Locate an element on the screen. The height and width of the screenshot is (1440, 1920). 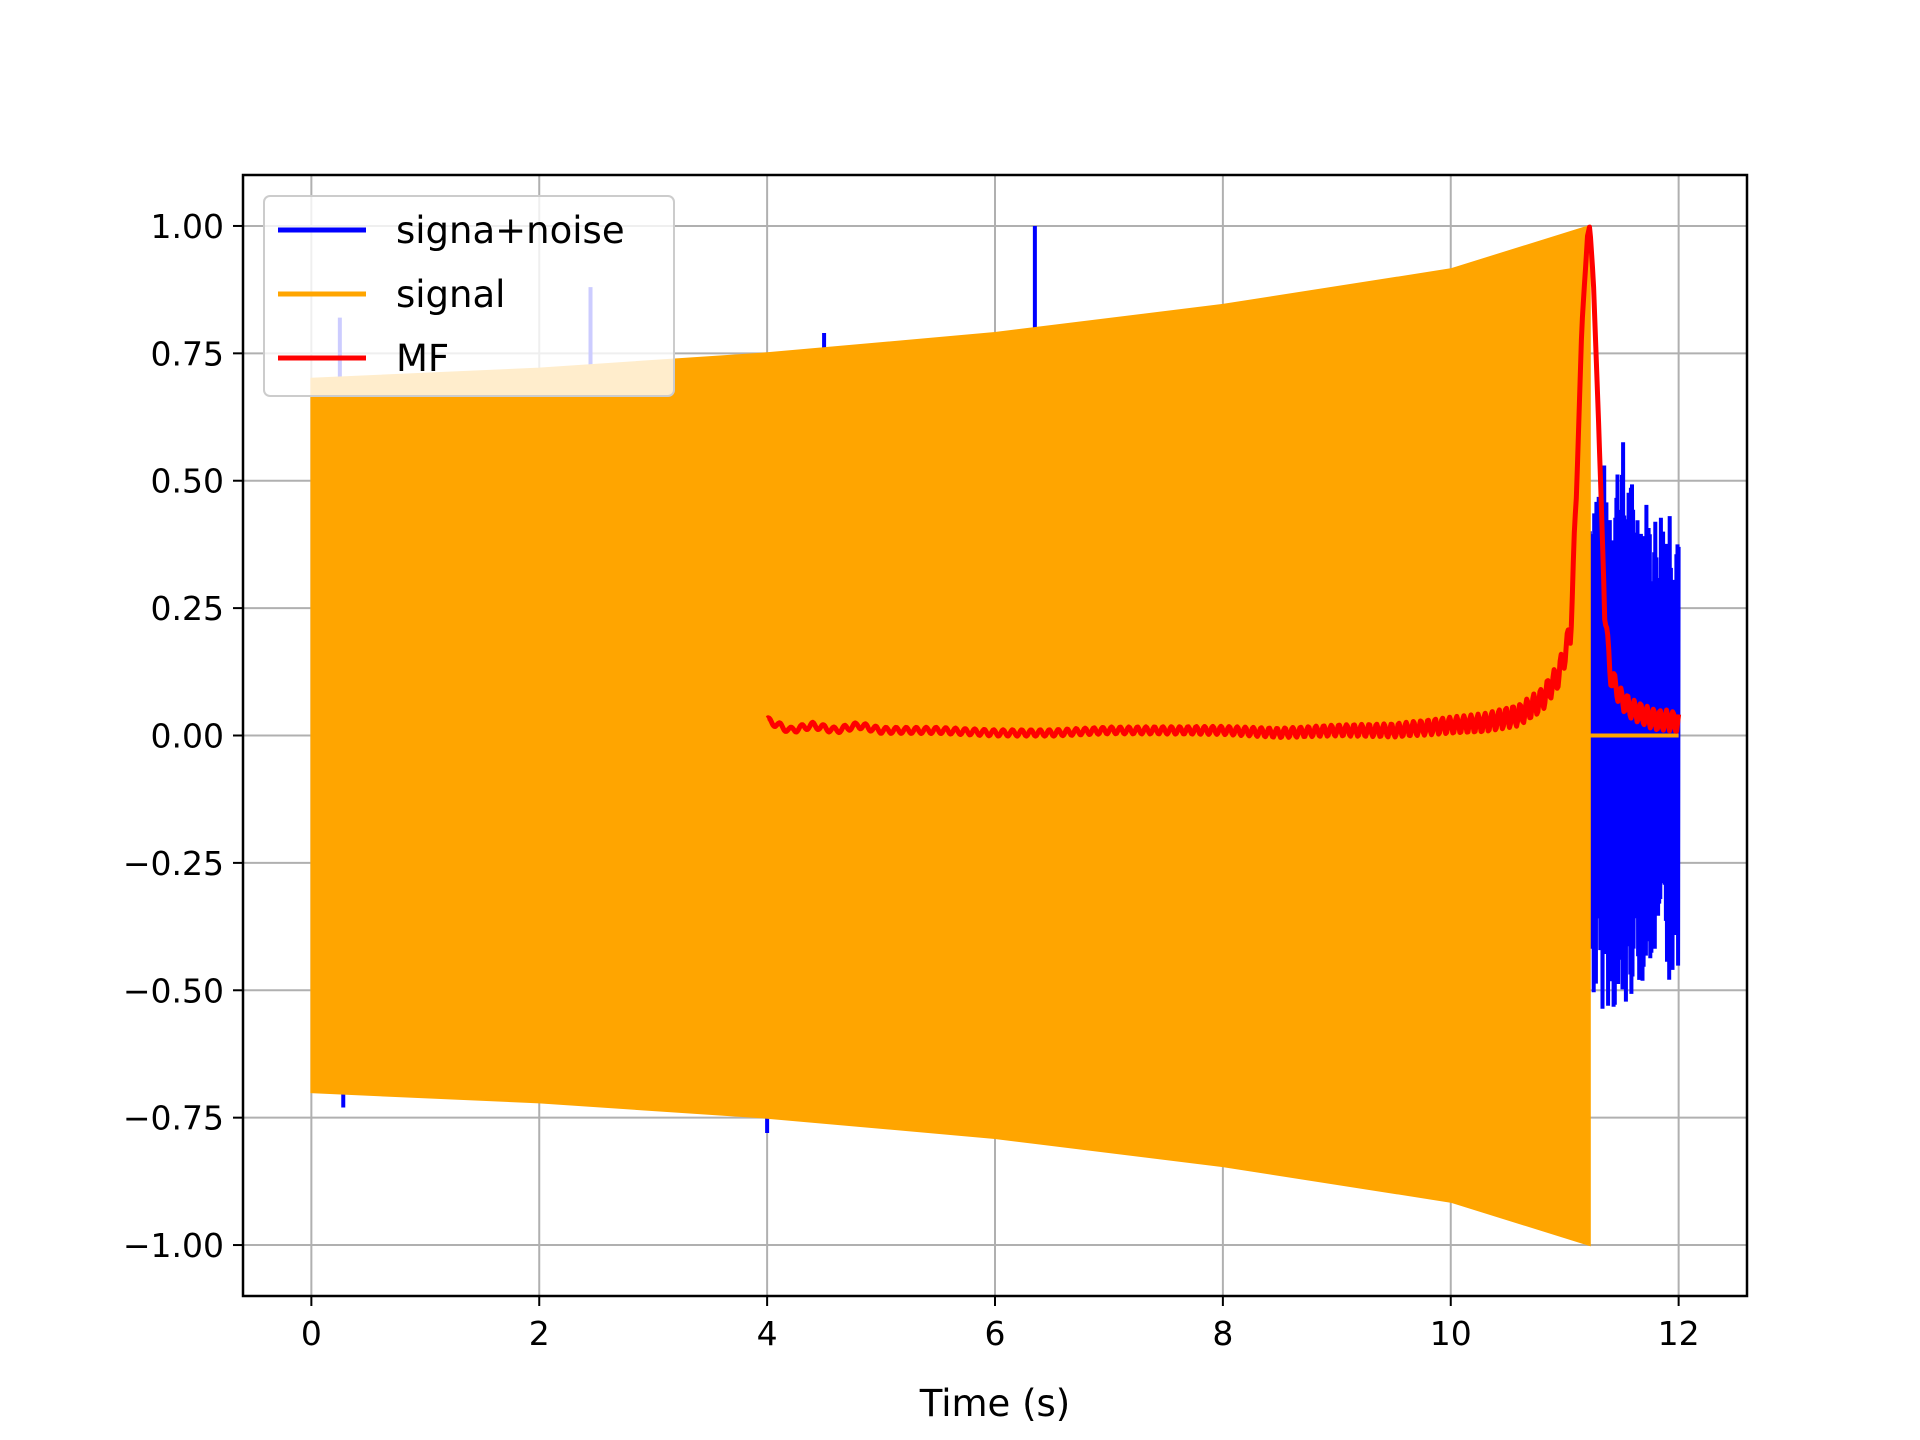
x-tick-label: 12 is located at coordinates (1679, 1333).